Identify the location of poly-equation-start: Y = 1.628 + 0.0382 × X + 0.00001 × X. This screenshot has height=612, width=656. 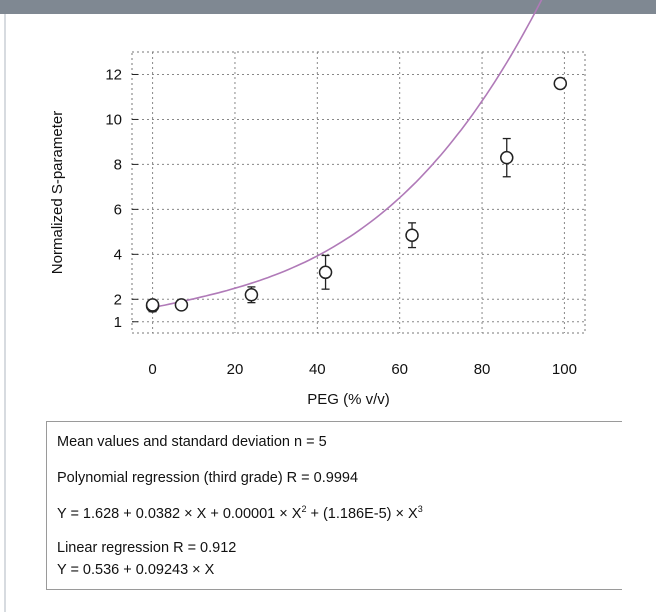
(179, 513).